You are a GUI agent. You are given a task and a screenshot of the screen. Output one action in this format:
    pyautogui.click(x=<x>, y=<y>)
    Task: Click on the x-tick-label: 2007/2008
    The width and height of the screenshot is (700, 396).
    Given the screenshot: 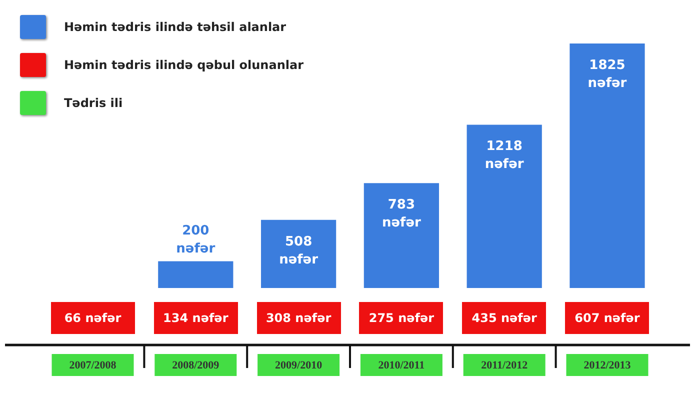 What is the action you would take?
    pyautogui.click(x=93, y=365)
    